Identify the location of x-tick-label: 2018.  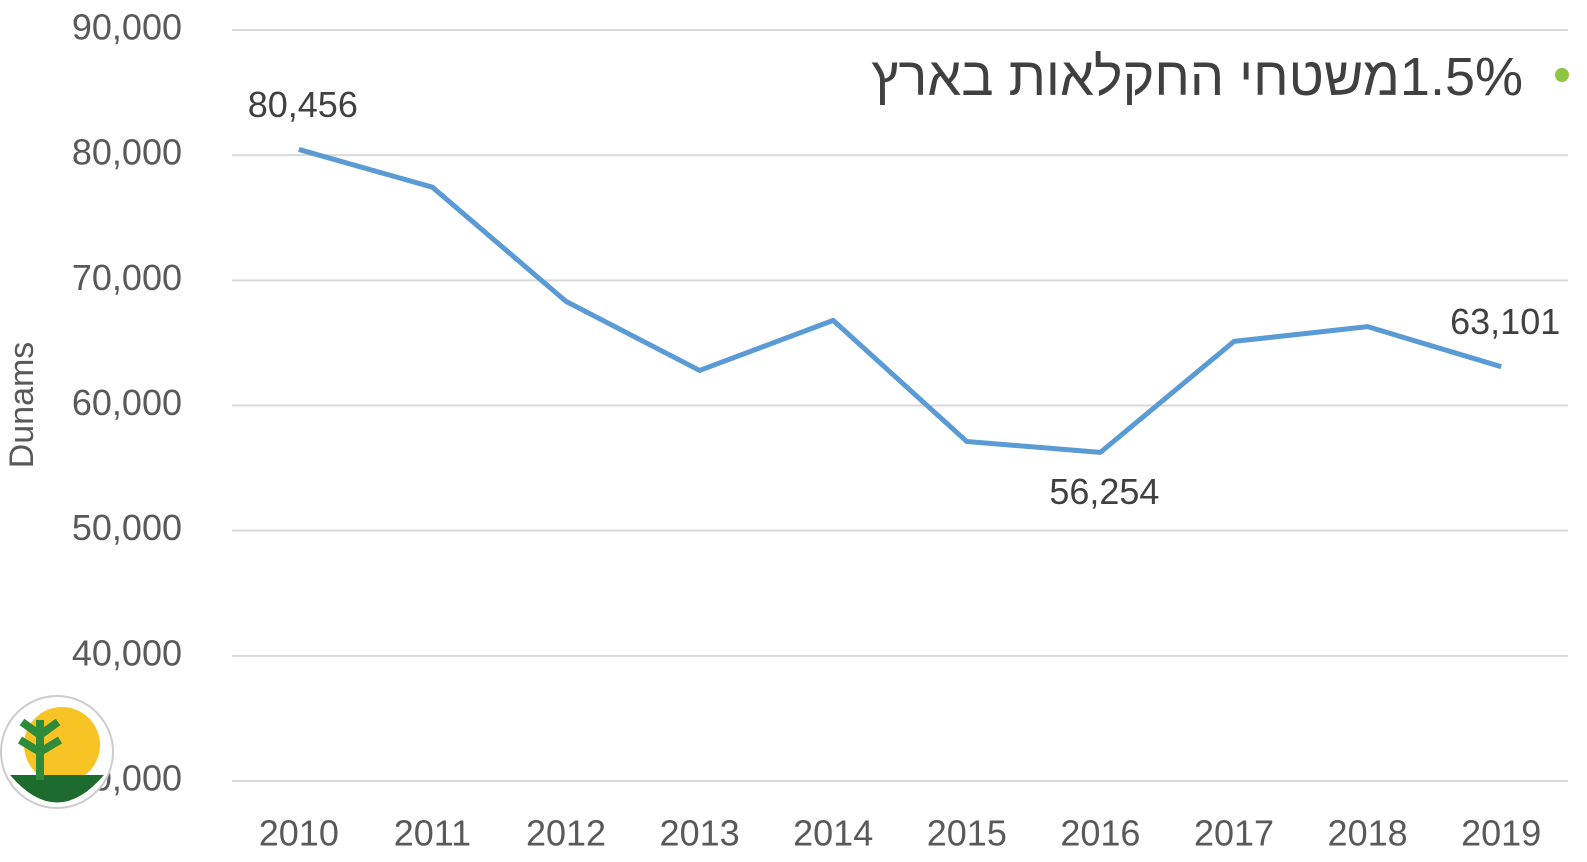
(1368, 833).